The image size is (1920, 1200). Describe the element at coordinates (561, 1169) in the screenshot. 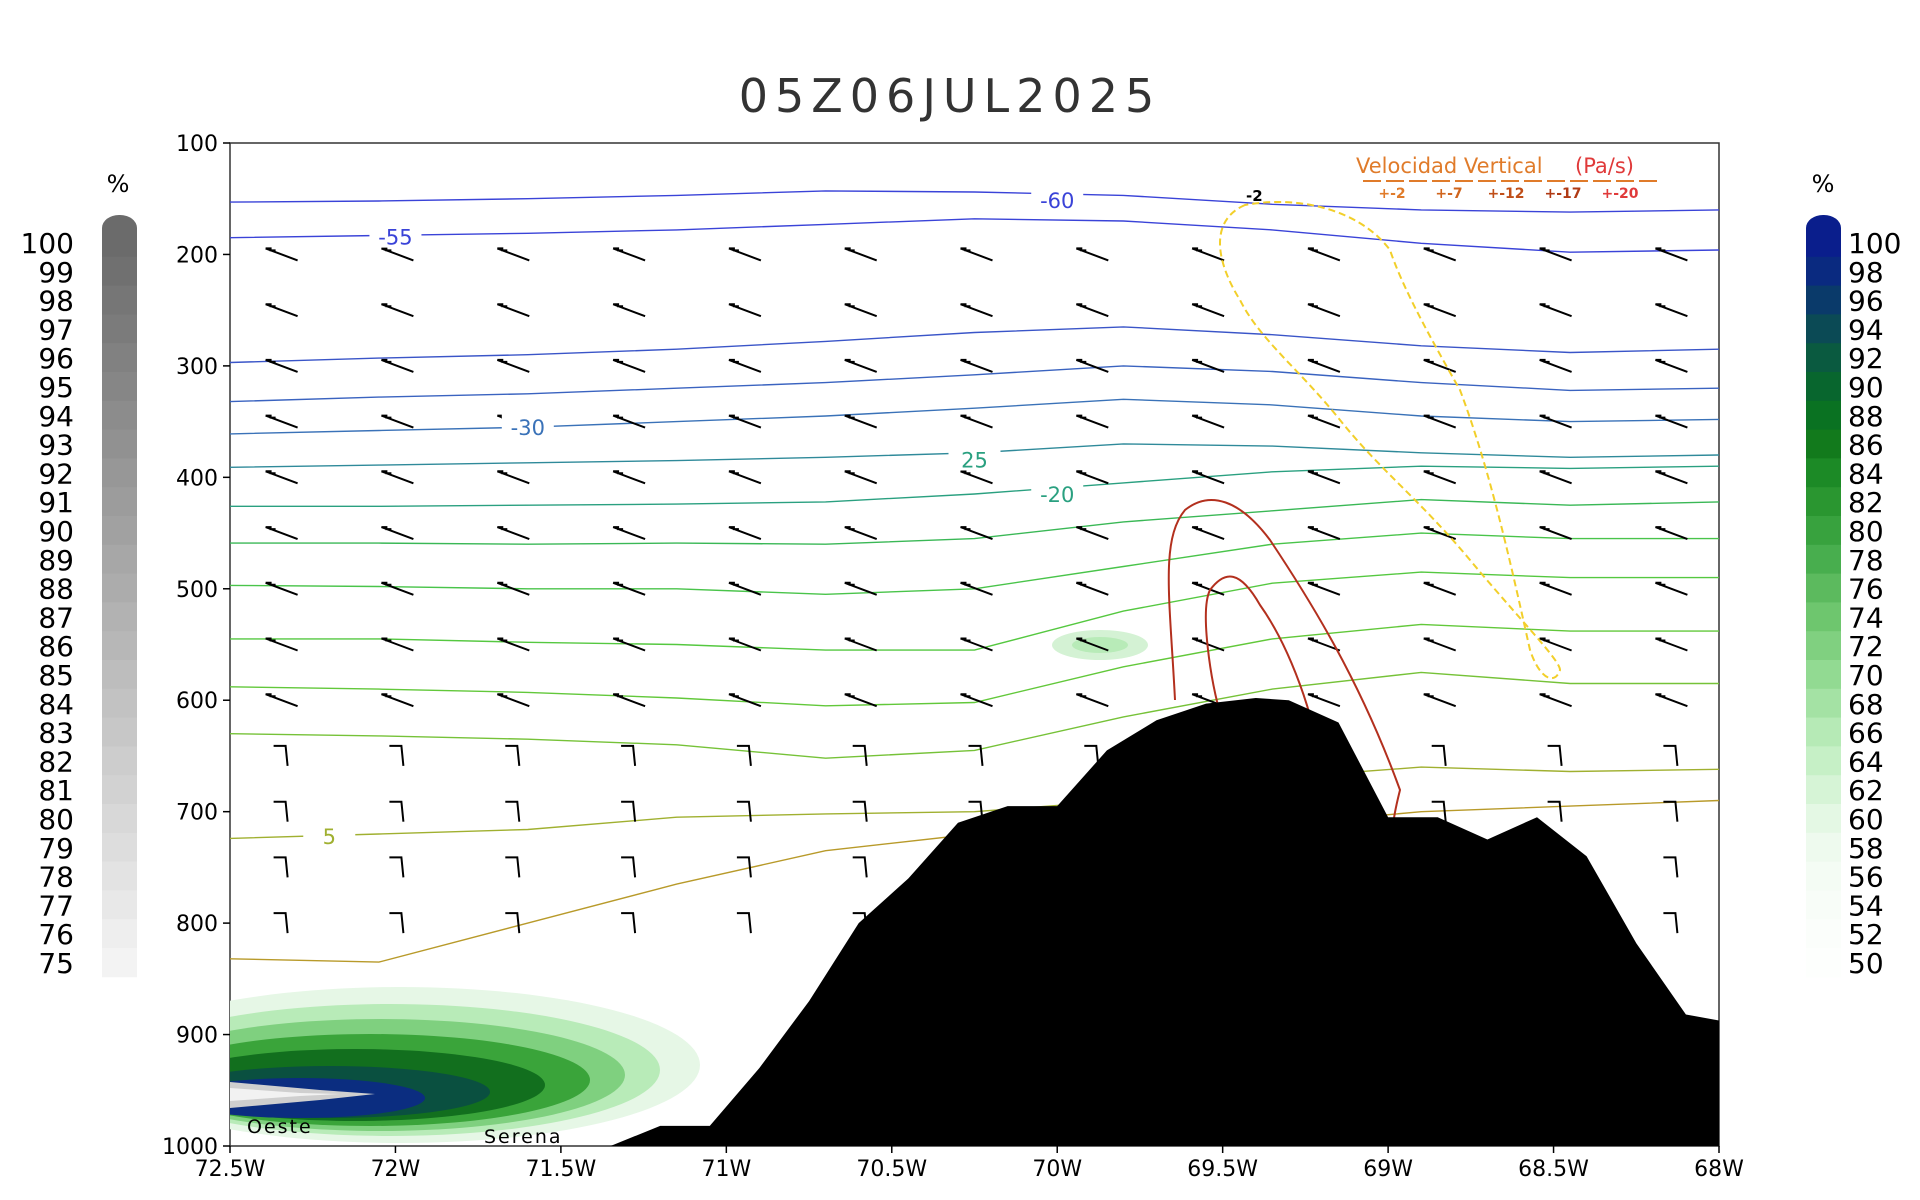

I see `x-tick-label: 71.5W` at that location.